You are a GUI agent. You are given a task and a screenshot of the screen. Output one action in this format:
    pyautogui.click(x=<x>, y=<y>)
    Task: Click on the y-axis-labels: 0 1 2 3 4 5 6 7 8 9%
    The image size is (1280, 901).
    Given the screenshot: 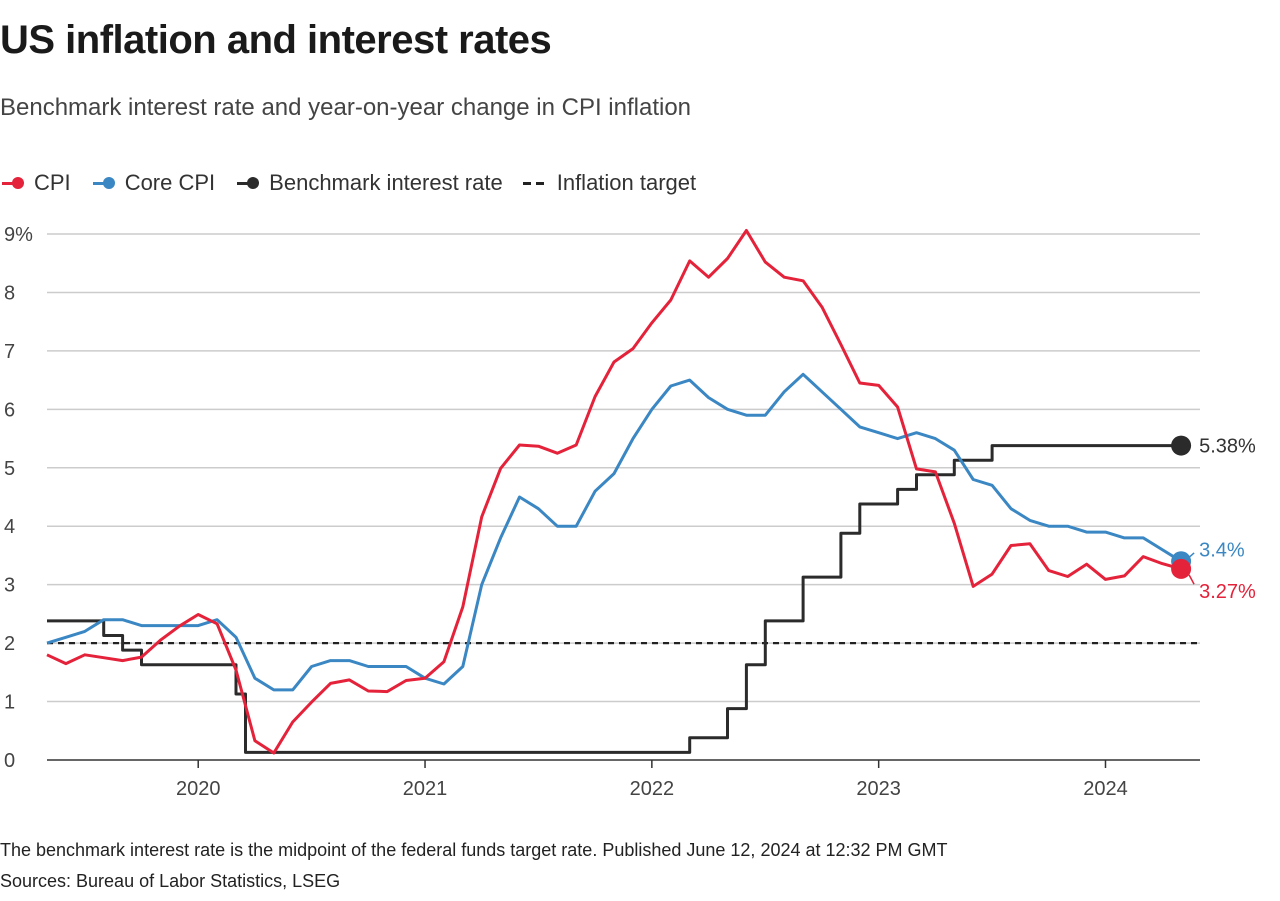 What is the action you would take?
    pyautogui.click(x=18, y=498)
    